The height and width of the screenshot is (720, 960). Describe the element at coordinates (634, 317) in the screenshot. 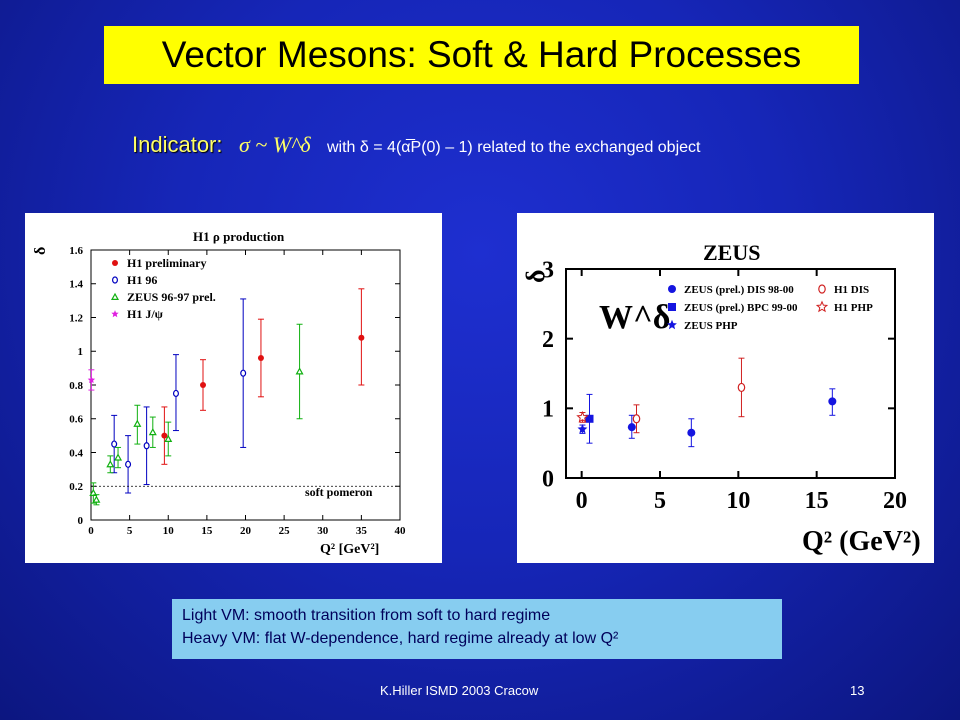

I see `w-delta-annotation: W^δ` at that location.